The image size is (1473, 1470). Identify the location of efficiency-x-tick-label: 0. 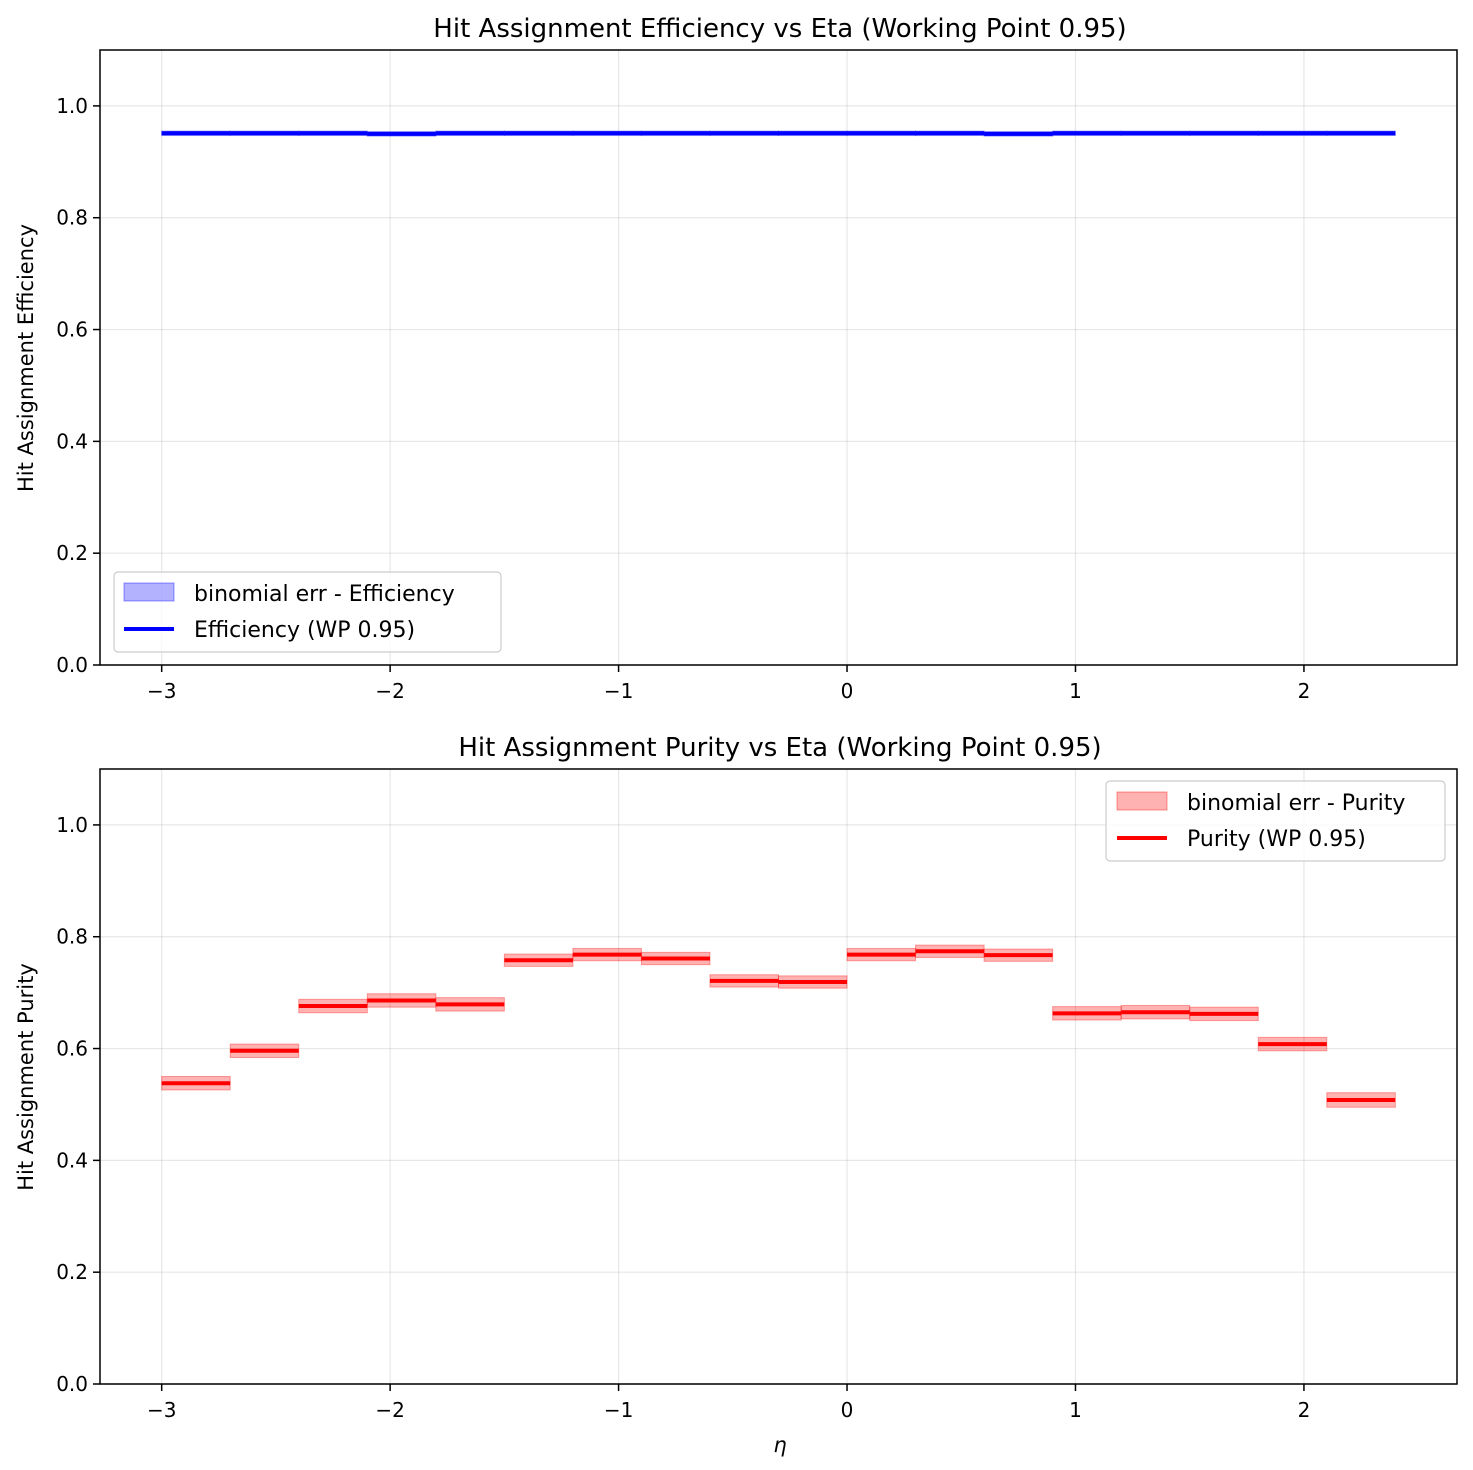
(847, 691).